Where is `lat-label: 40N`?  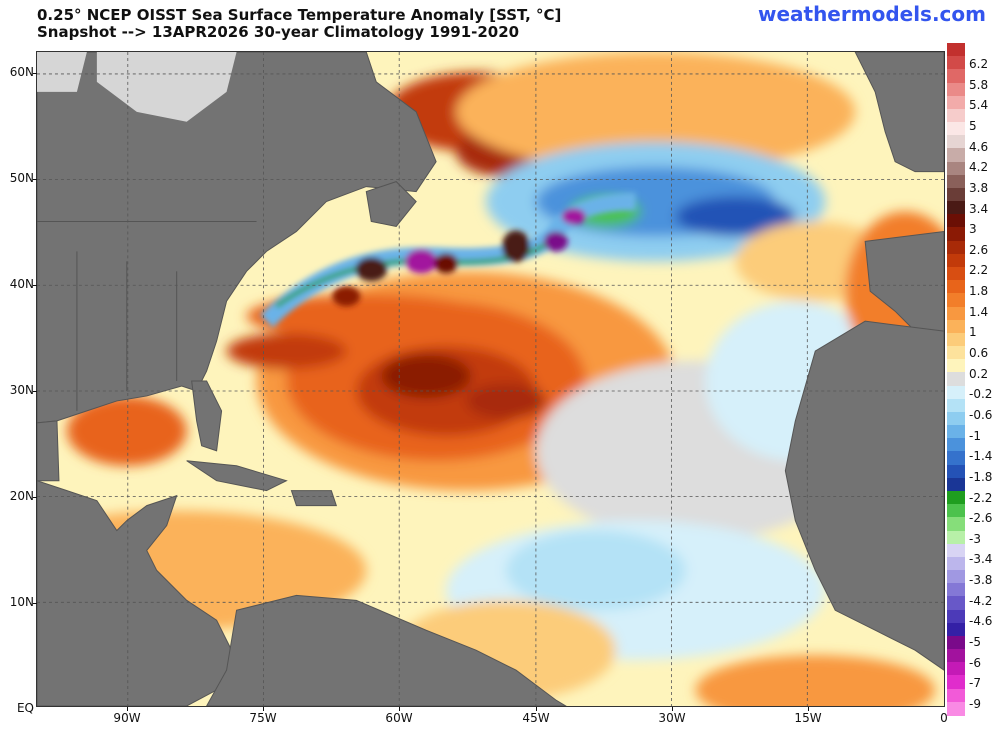 lat-label: 40N is located at coordinates (21, 284).